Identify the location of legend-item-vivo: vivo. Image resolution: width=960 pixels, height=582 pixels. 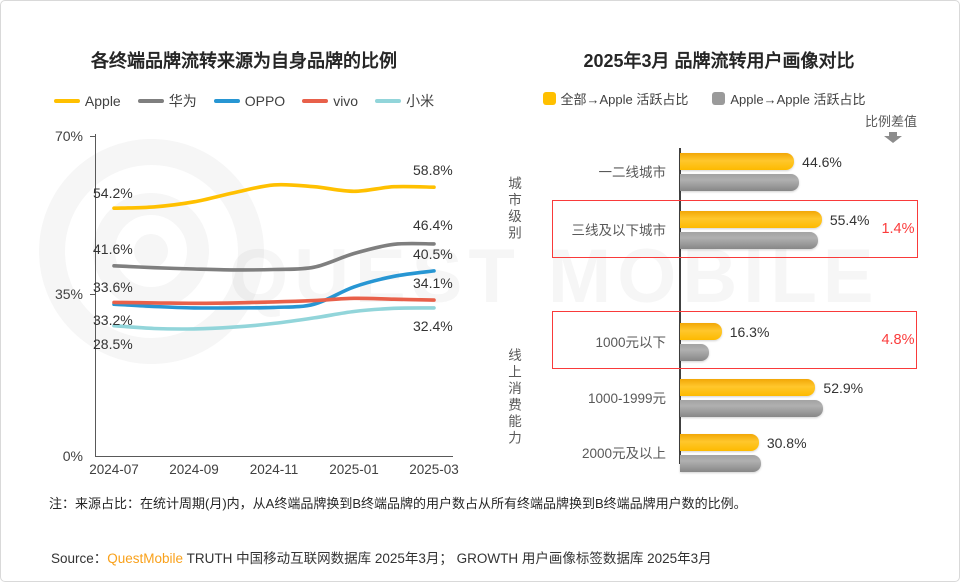
(330, 101).